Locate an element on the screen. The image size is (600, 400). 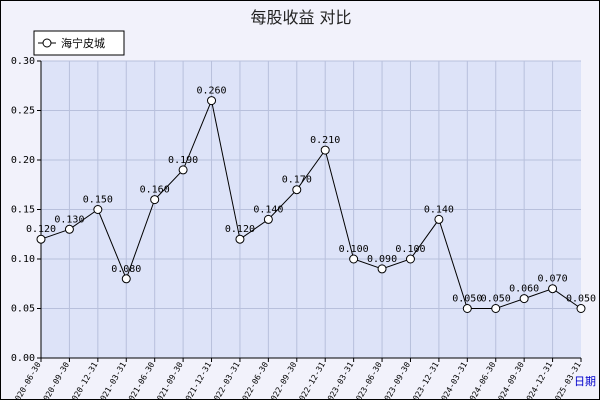
x-tick-label: 2021-12-31 is located at coordinates (197, 379).